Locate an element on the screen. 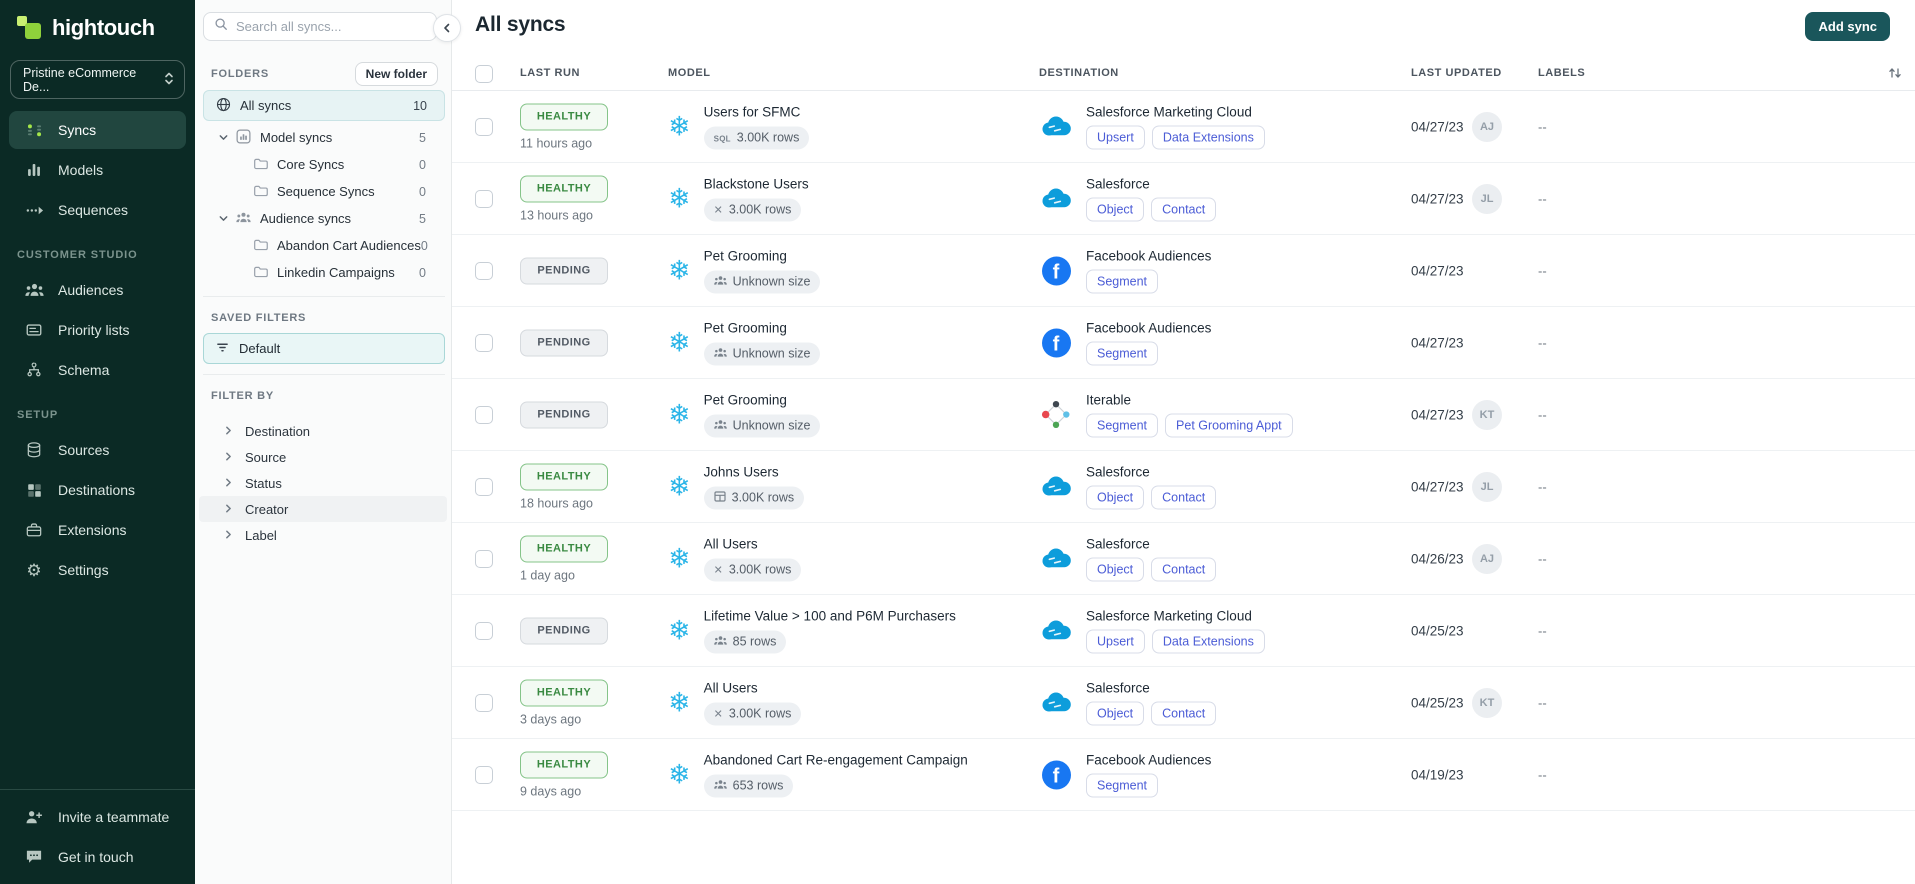  sort-icon is located at coordinates (1895, 75).